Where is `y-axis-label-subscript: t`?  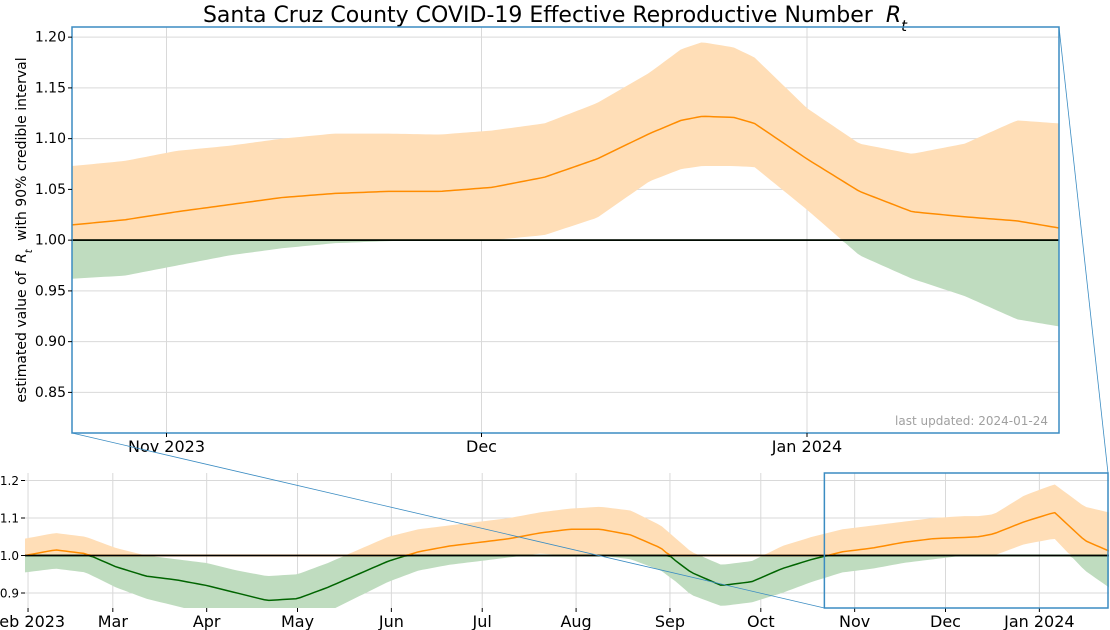 y-axis-label-subscript: t is located at coordinates (29, 250).